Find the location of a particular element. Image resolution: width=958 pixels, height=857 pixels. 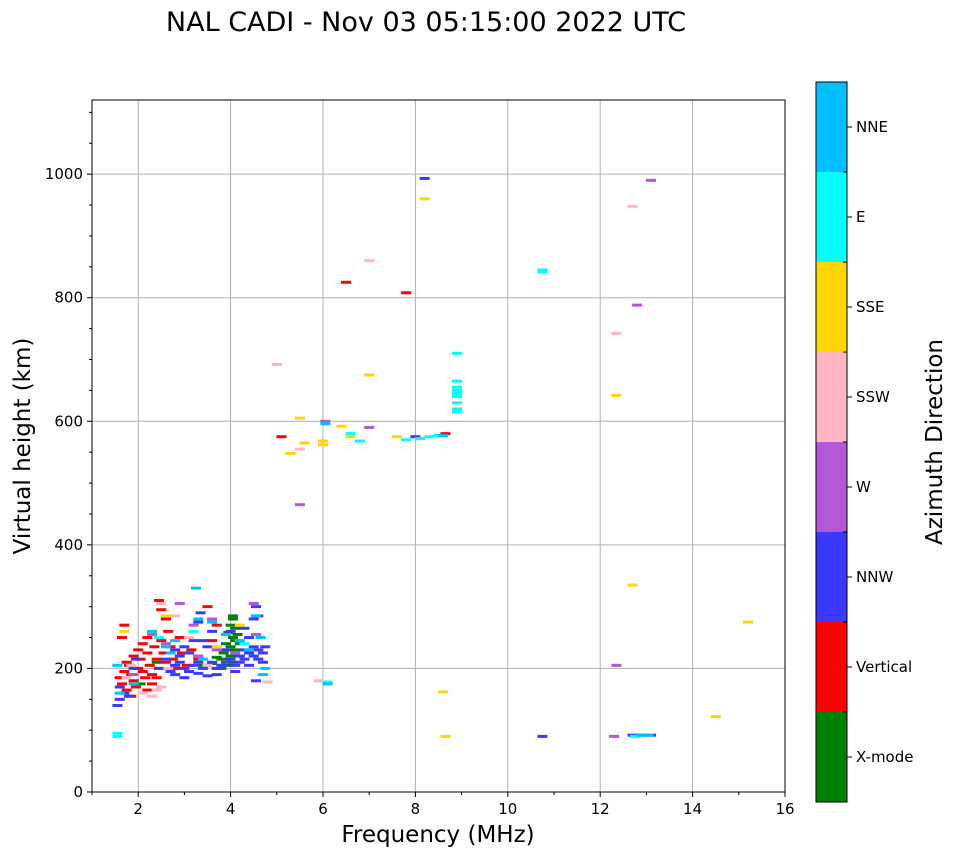

colorbar-tick-label: Vertical is located at coordinates (884, 667).